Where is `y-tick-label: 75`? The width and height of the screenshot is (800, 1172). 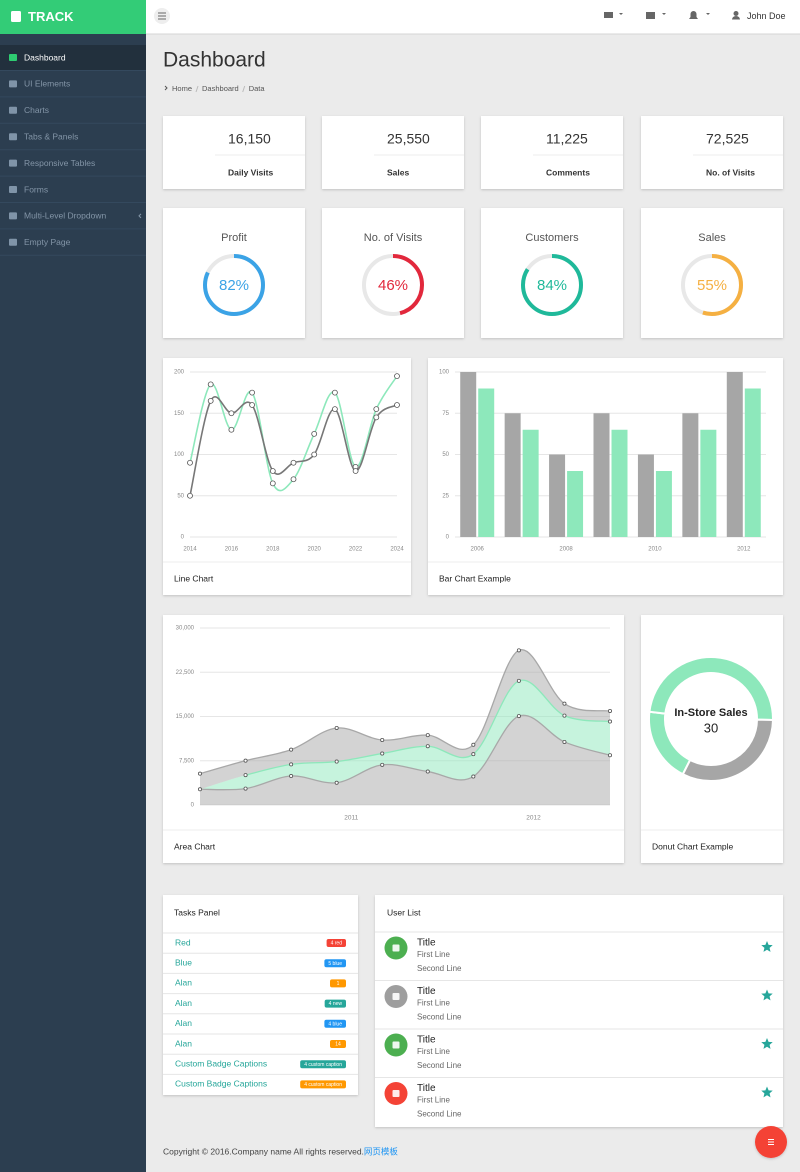 y-tick-label: 75 is located at coordinates (445, 414).